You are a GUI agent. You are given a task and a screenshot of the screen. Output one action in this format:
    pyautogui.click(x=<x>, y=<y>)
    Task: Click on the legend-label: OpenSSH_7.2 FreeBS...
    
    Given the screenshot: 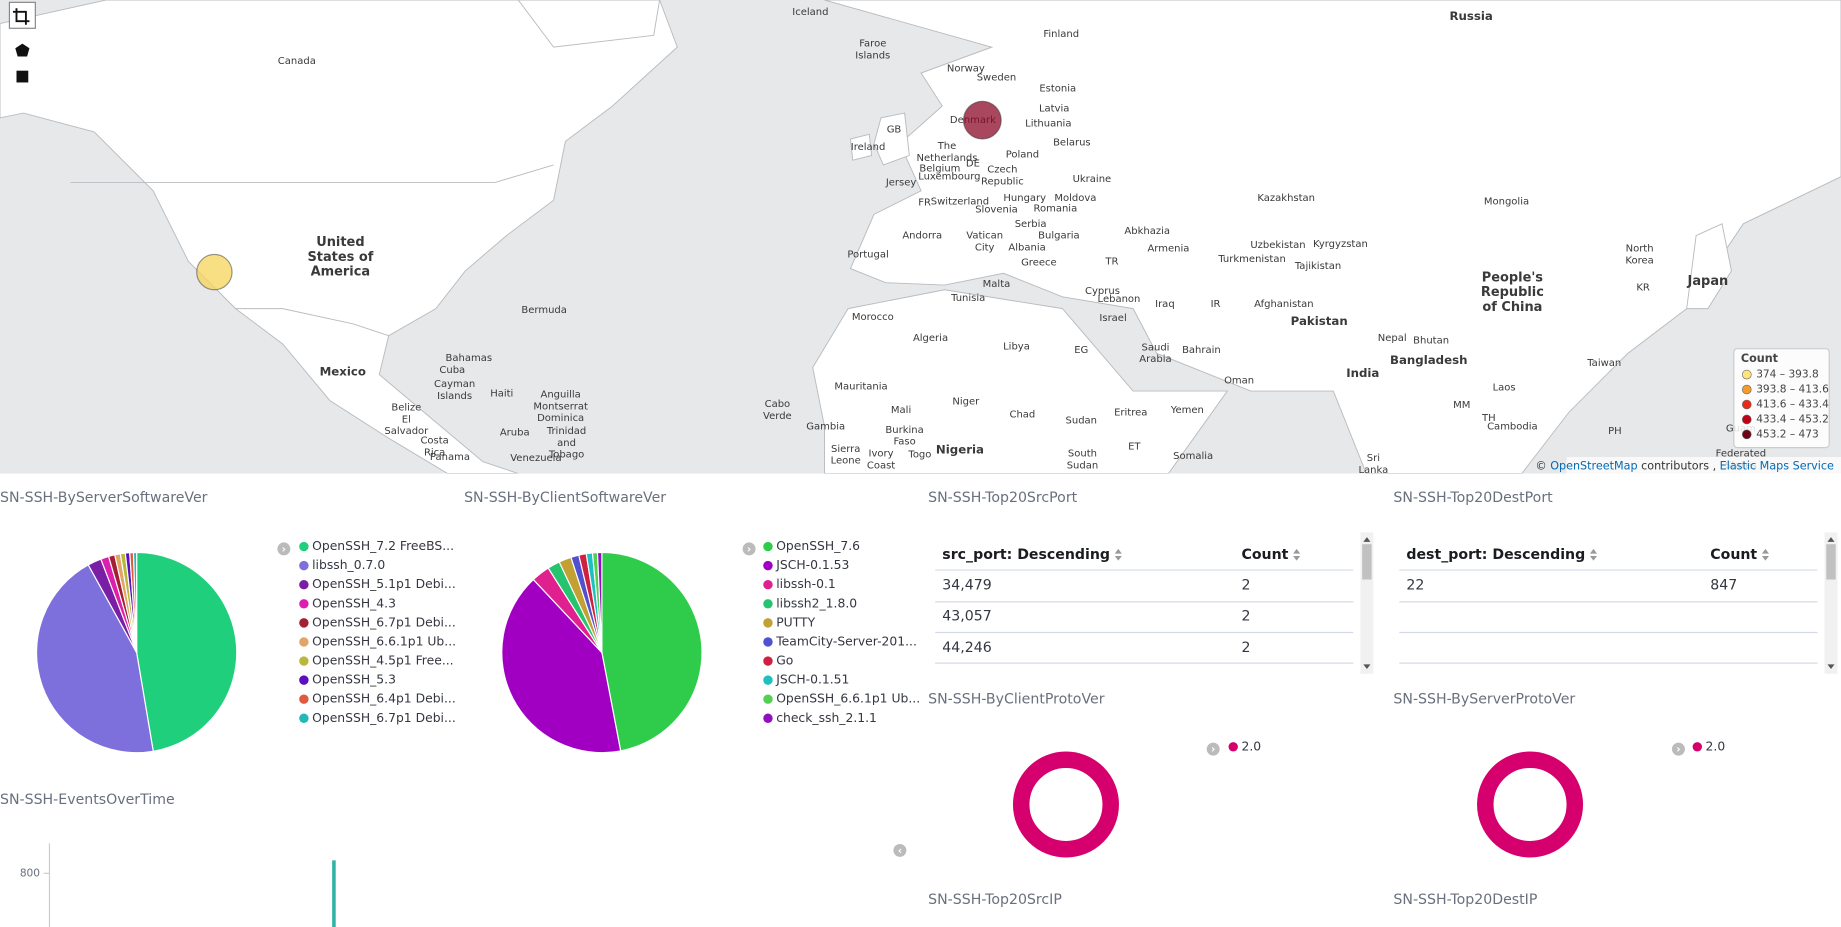 What is the action you would take?
    pyautogui.click(x=383, y=546)
    